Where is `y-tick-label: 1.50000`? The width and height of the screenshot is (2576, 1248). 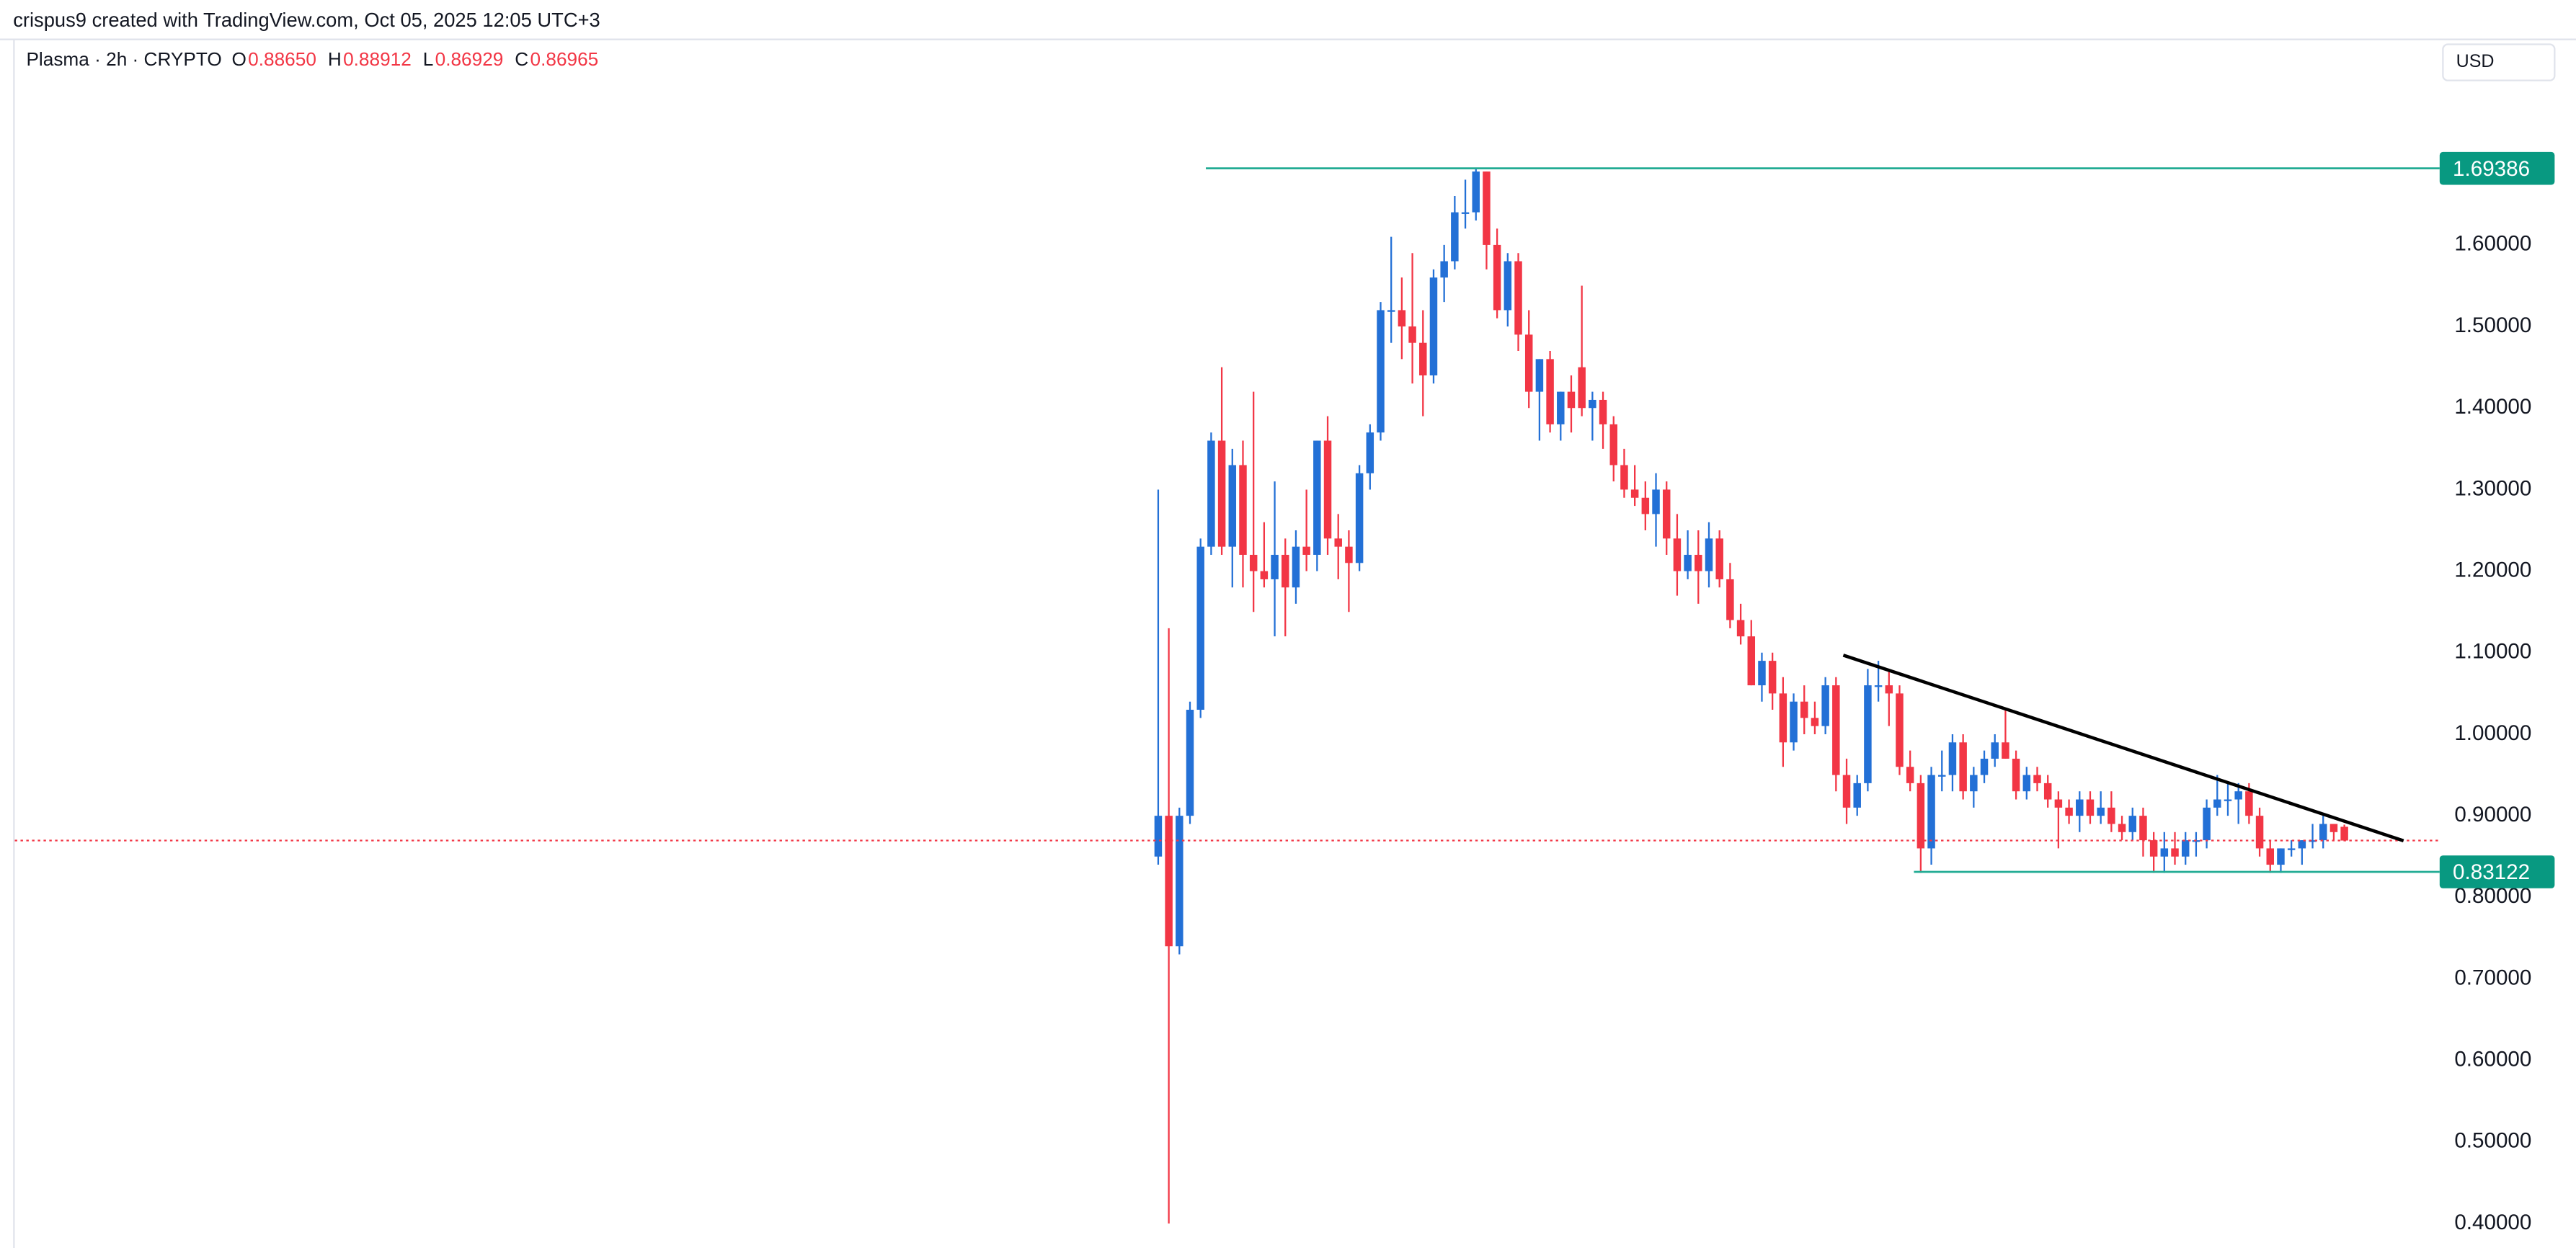
y-tick-label: 1.50000 is located at coordinates (2492, 325).